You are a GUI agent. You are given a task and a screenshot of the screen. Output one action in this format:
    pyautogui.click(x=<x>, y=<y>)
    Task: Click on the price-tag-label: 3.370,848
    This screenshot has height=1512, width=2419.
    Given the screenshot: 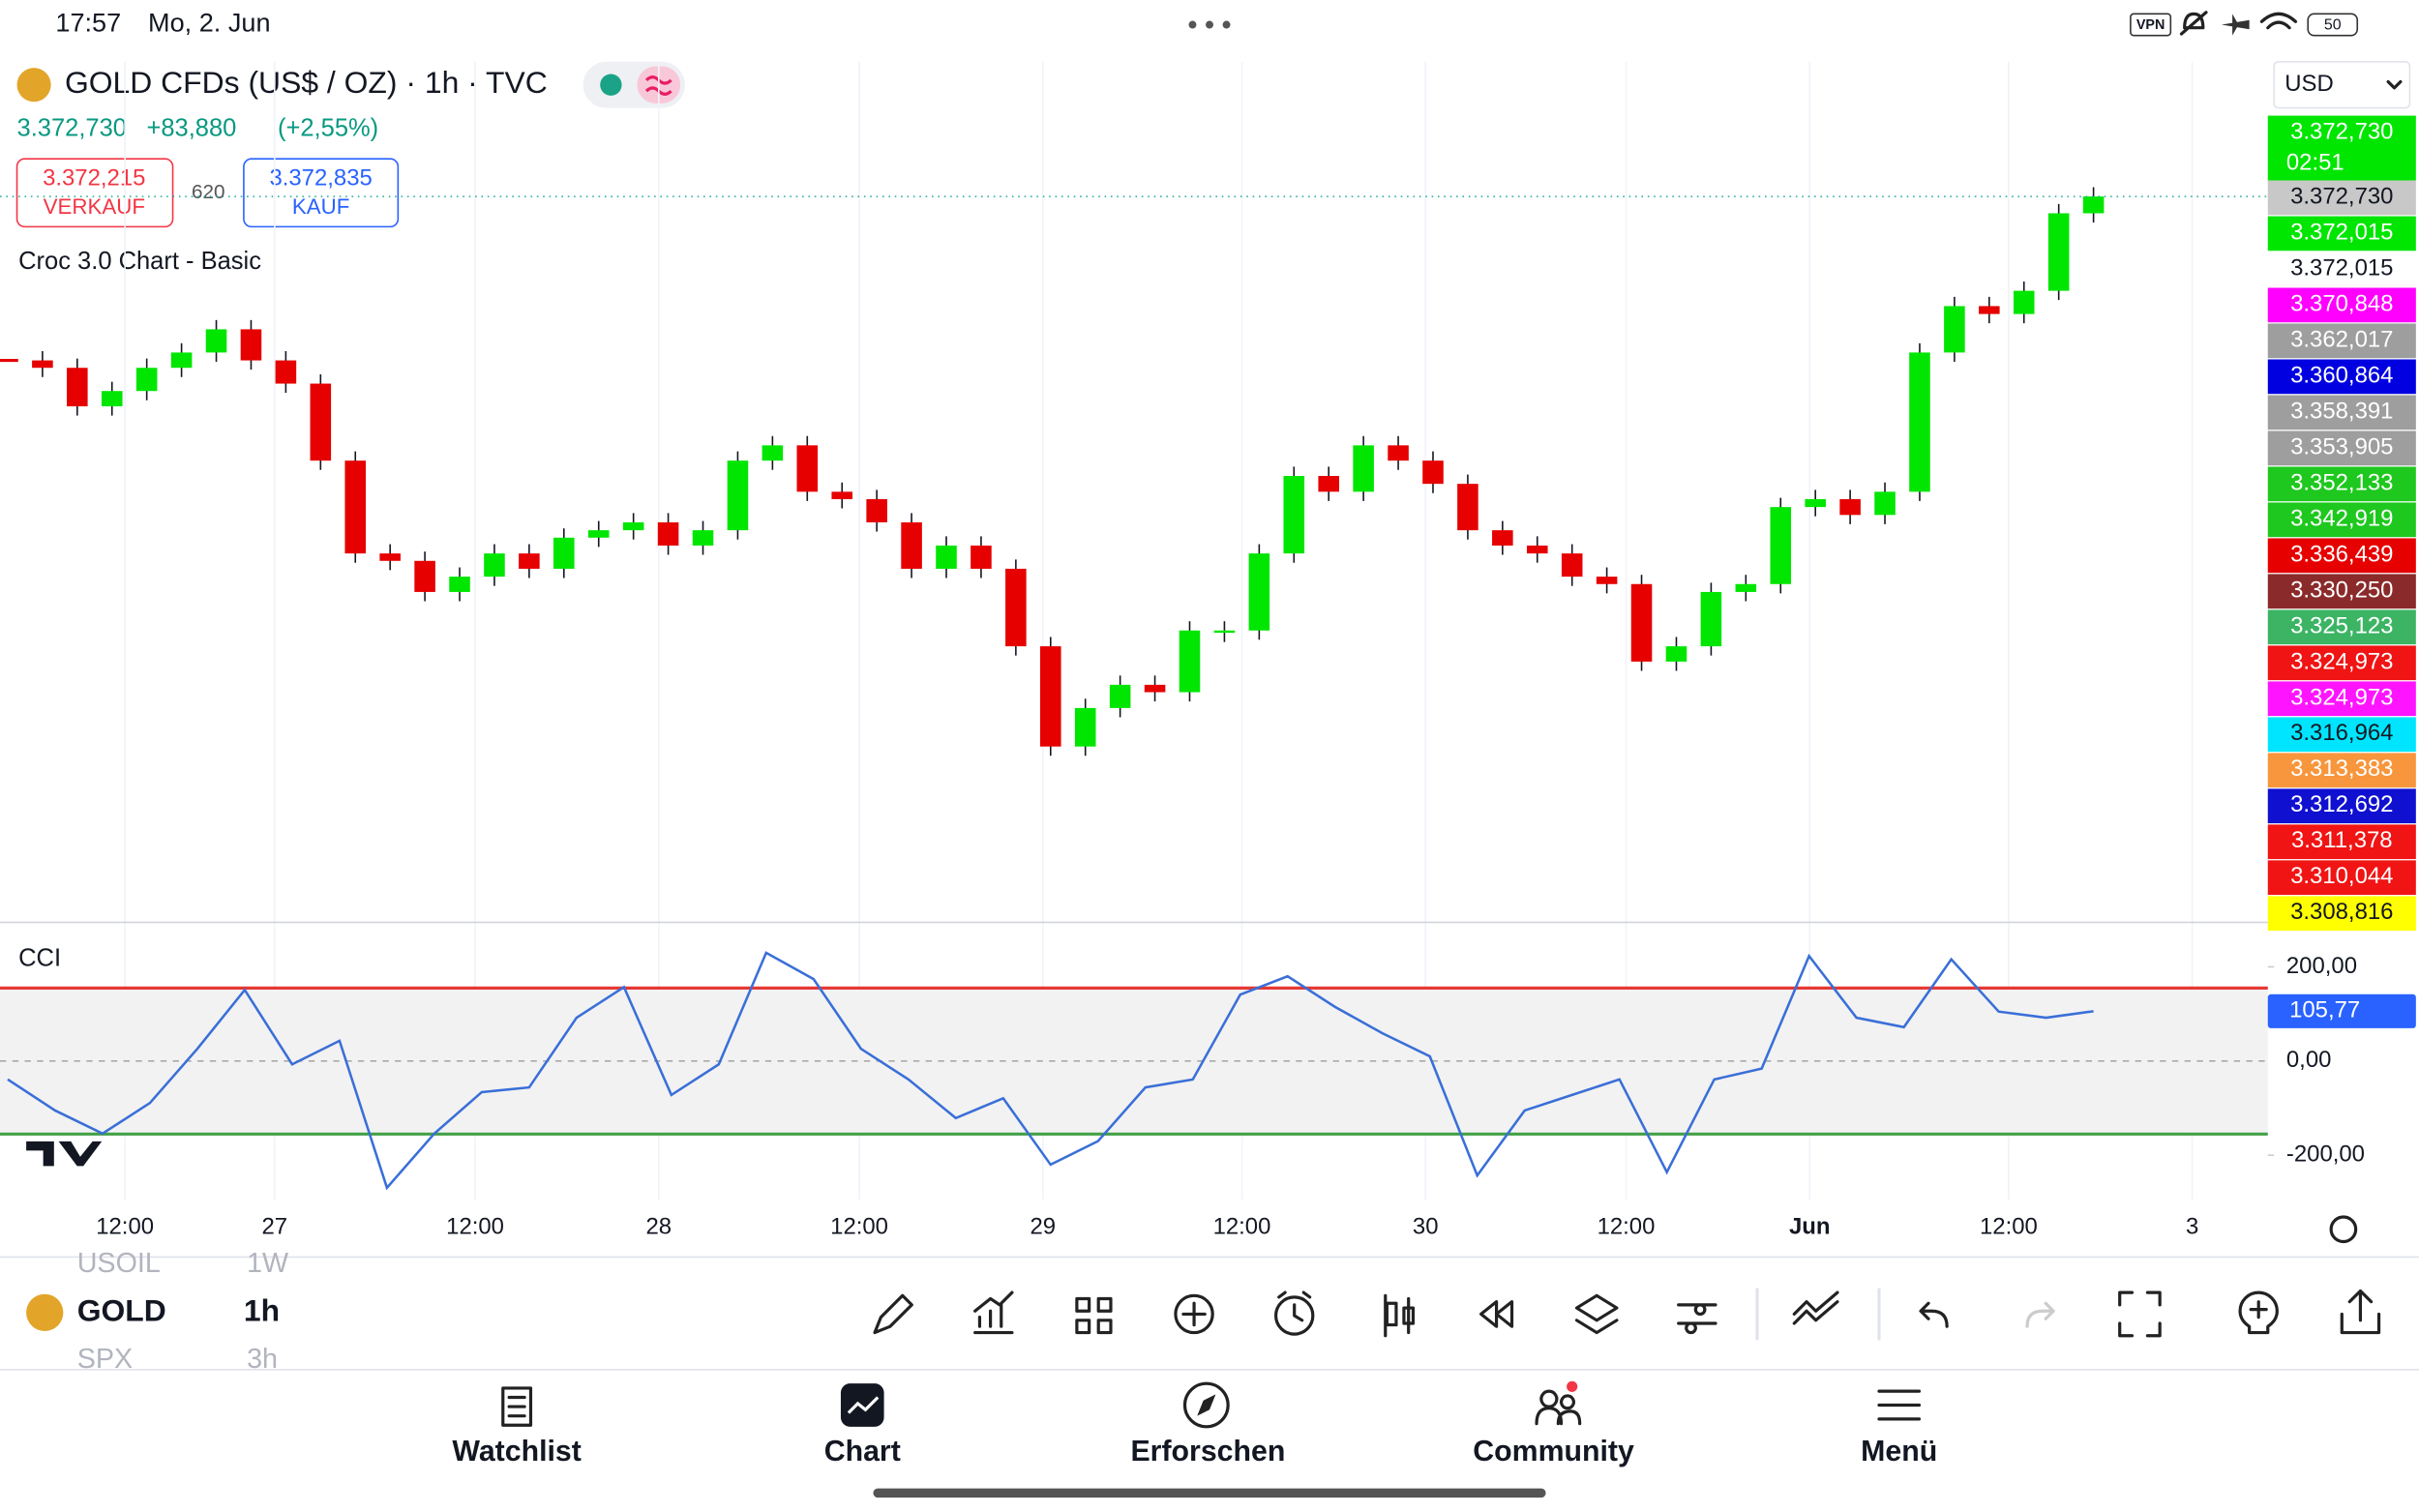 What is the action you would take?
    pyautogui.click(x=2341, y=303)
    